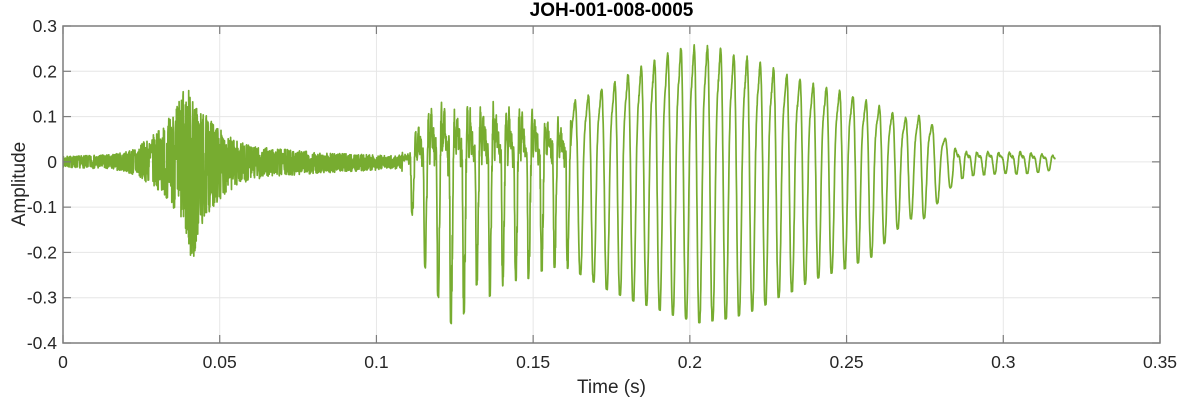 The image size is (1182, 404). Describe the element at coordinates (42, 207) in the screenshot. I see `y-tick-label: -0.1` at that location.